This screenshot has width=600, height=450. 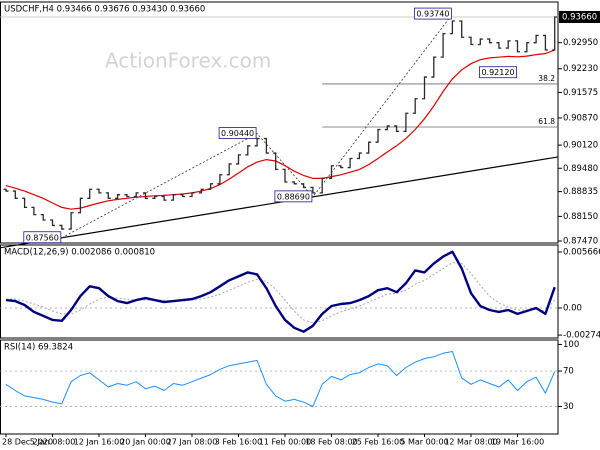 I want to click on y-tick-label: 30, so click(x=568, y=407).